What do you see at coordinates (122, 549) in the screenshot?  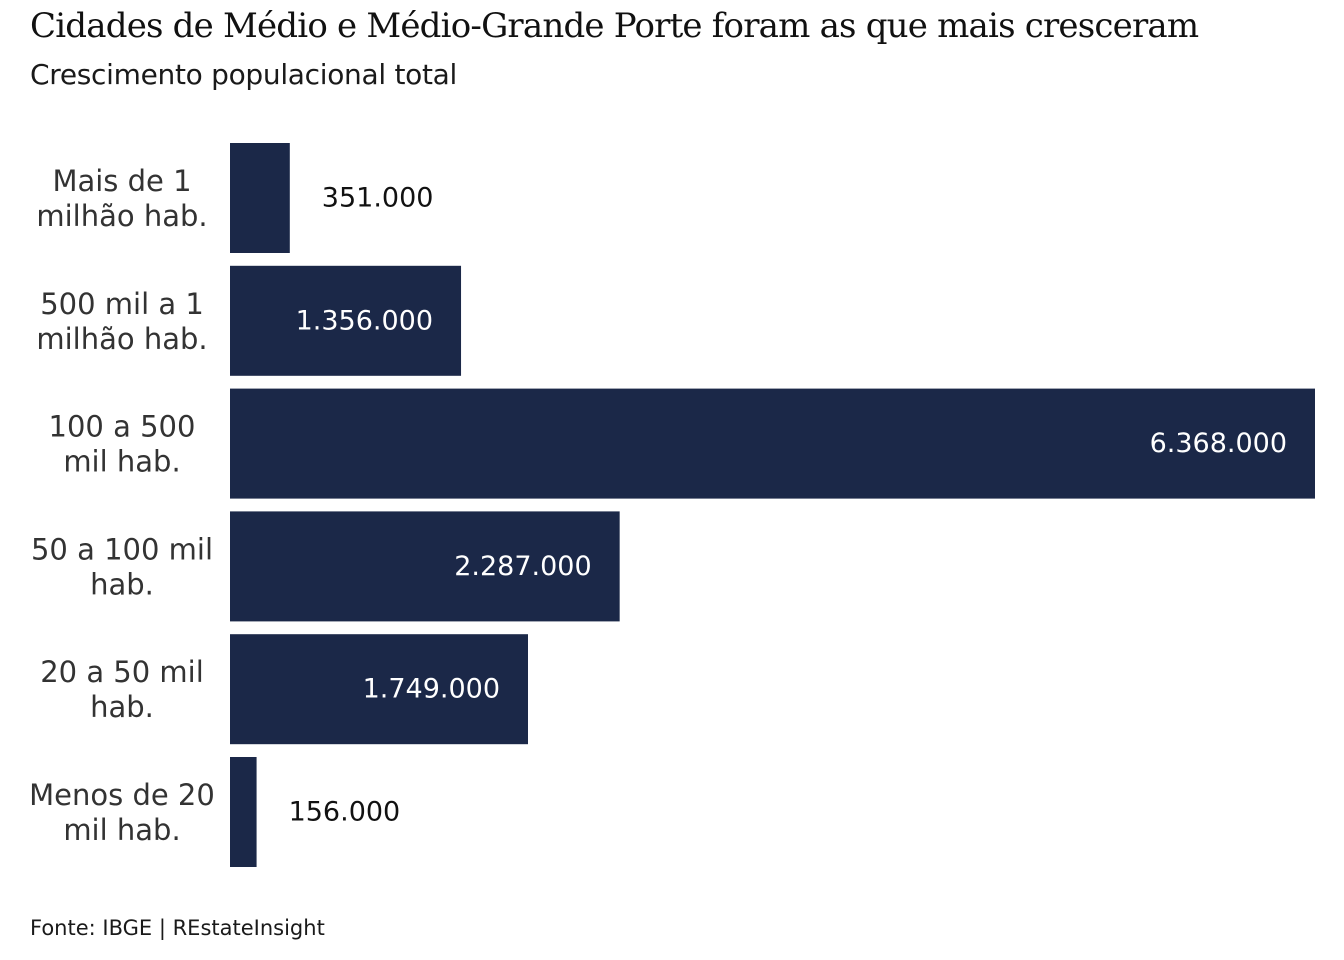 I see `category-label-line: 50 a 100 mil` at bounding box center [122, 549].